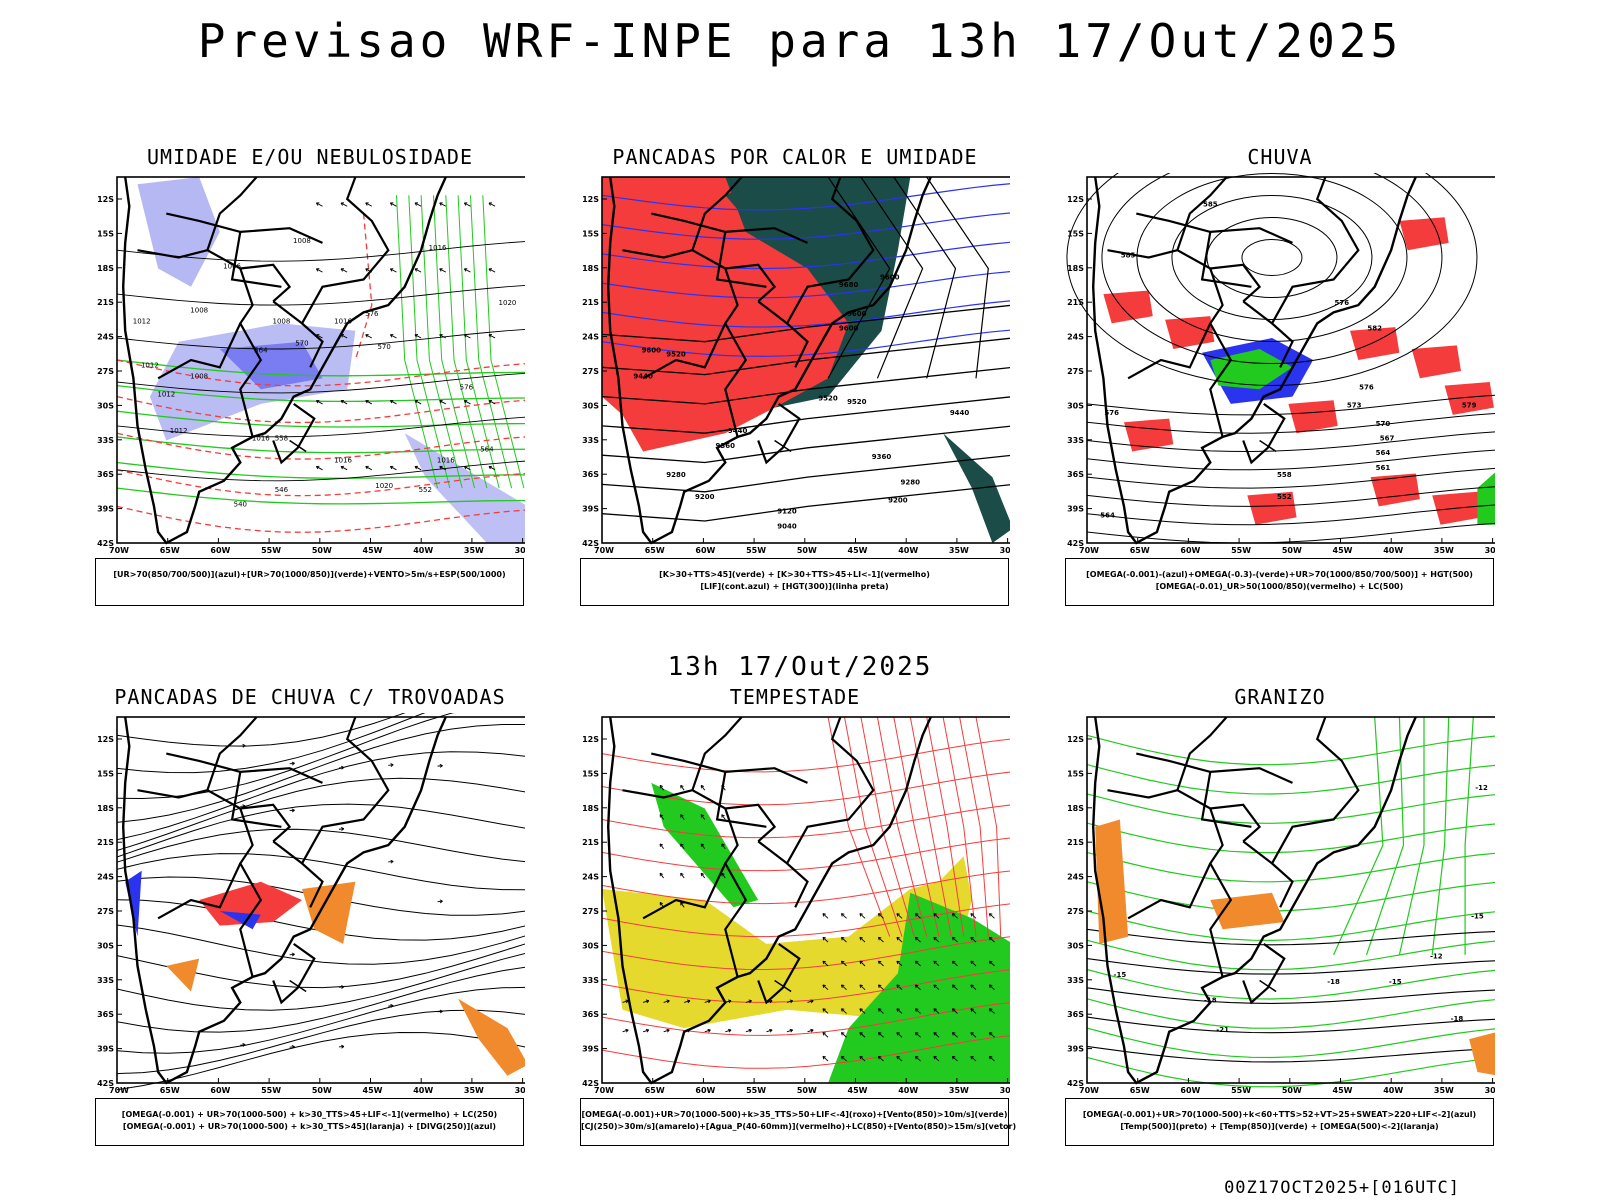 The image size is (1600, 1200). I want to click on thunder-area-moderate, so click(491, 1037).